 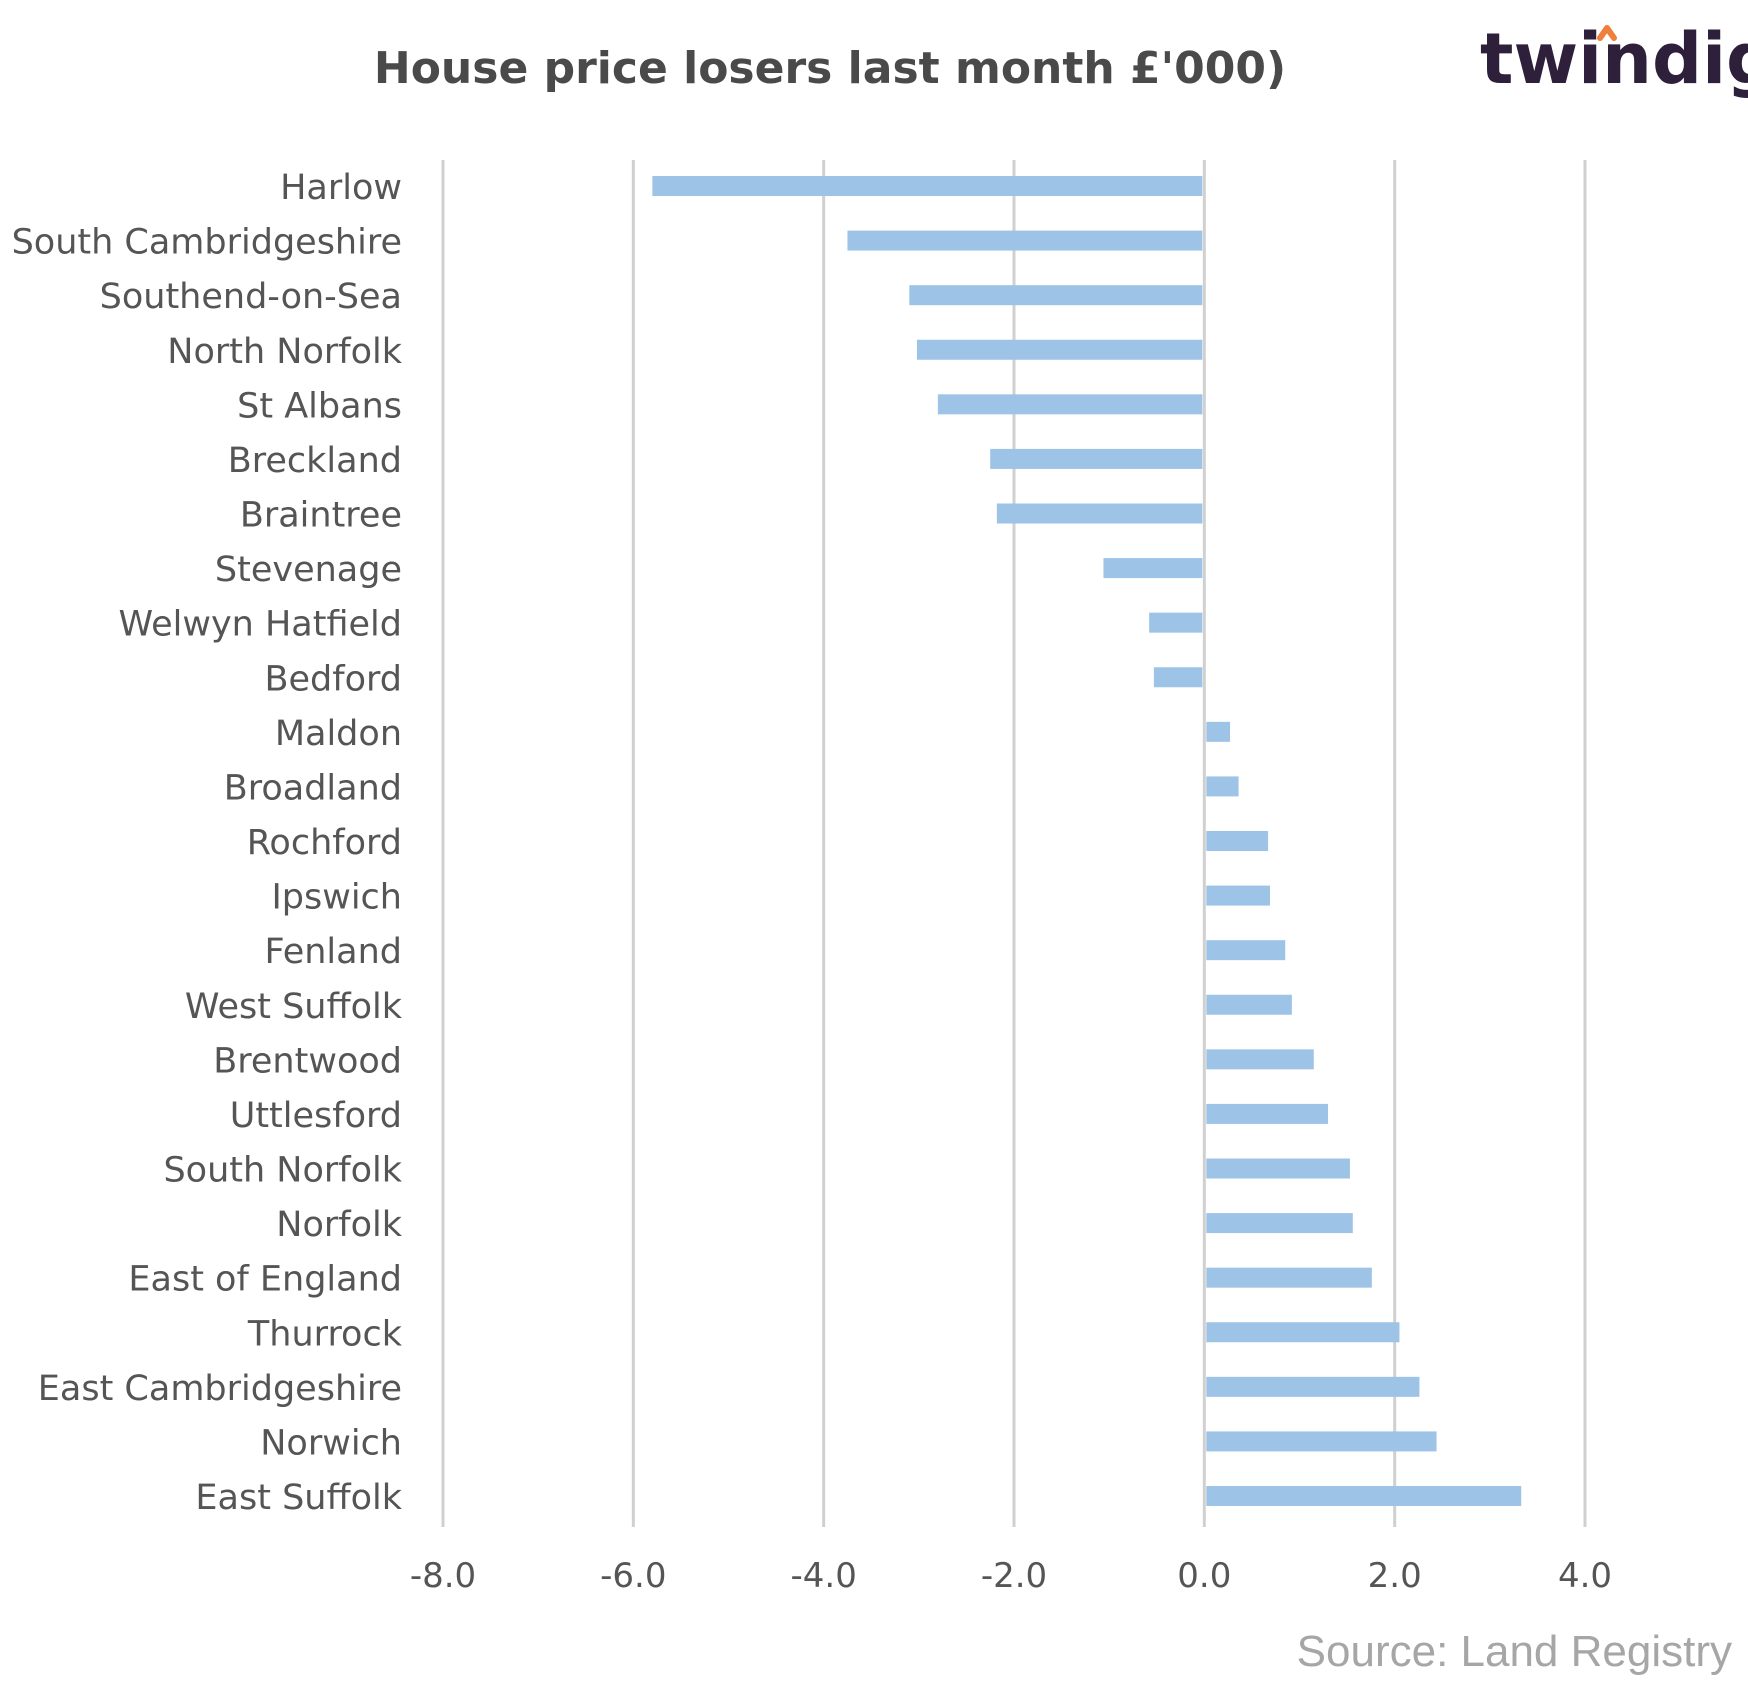 I want to click on category-label: Broadland, so click(x=313, y=788).